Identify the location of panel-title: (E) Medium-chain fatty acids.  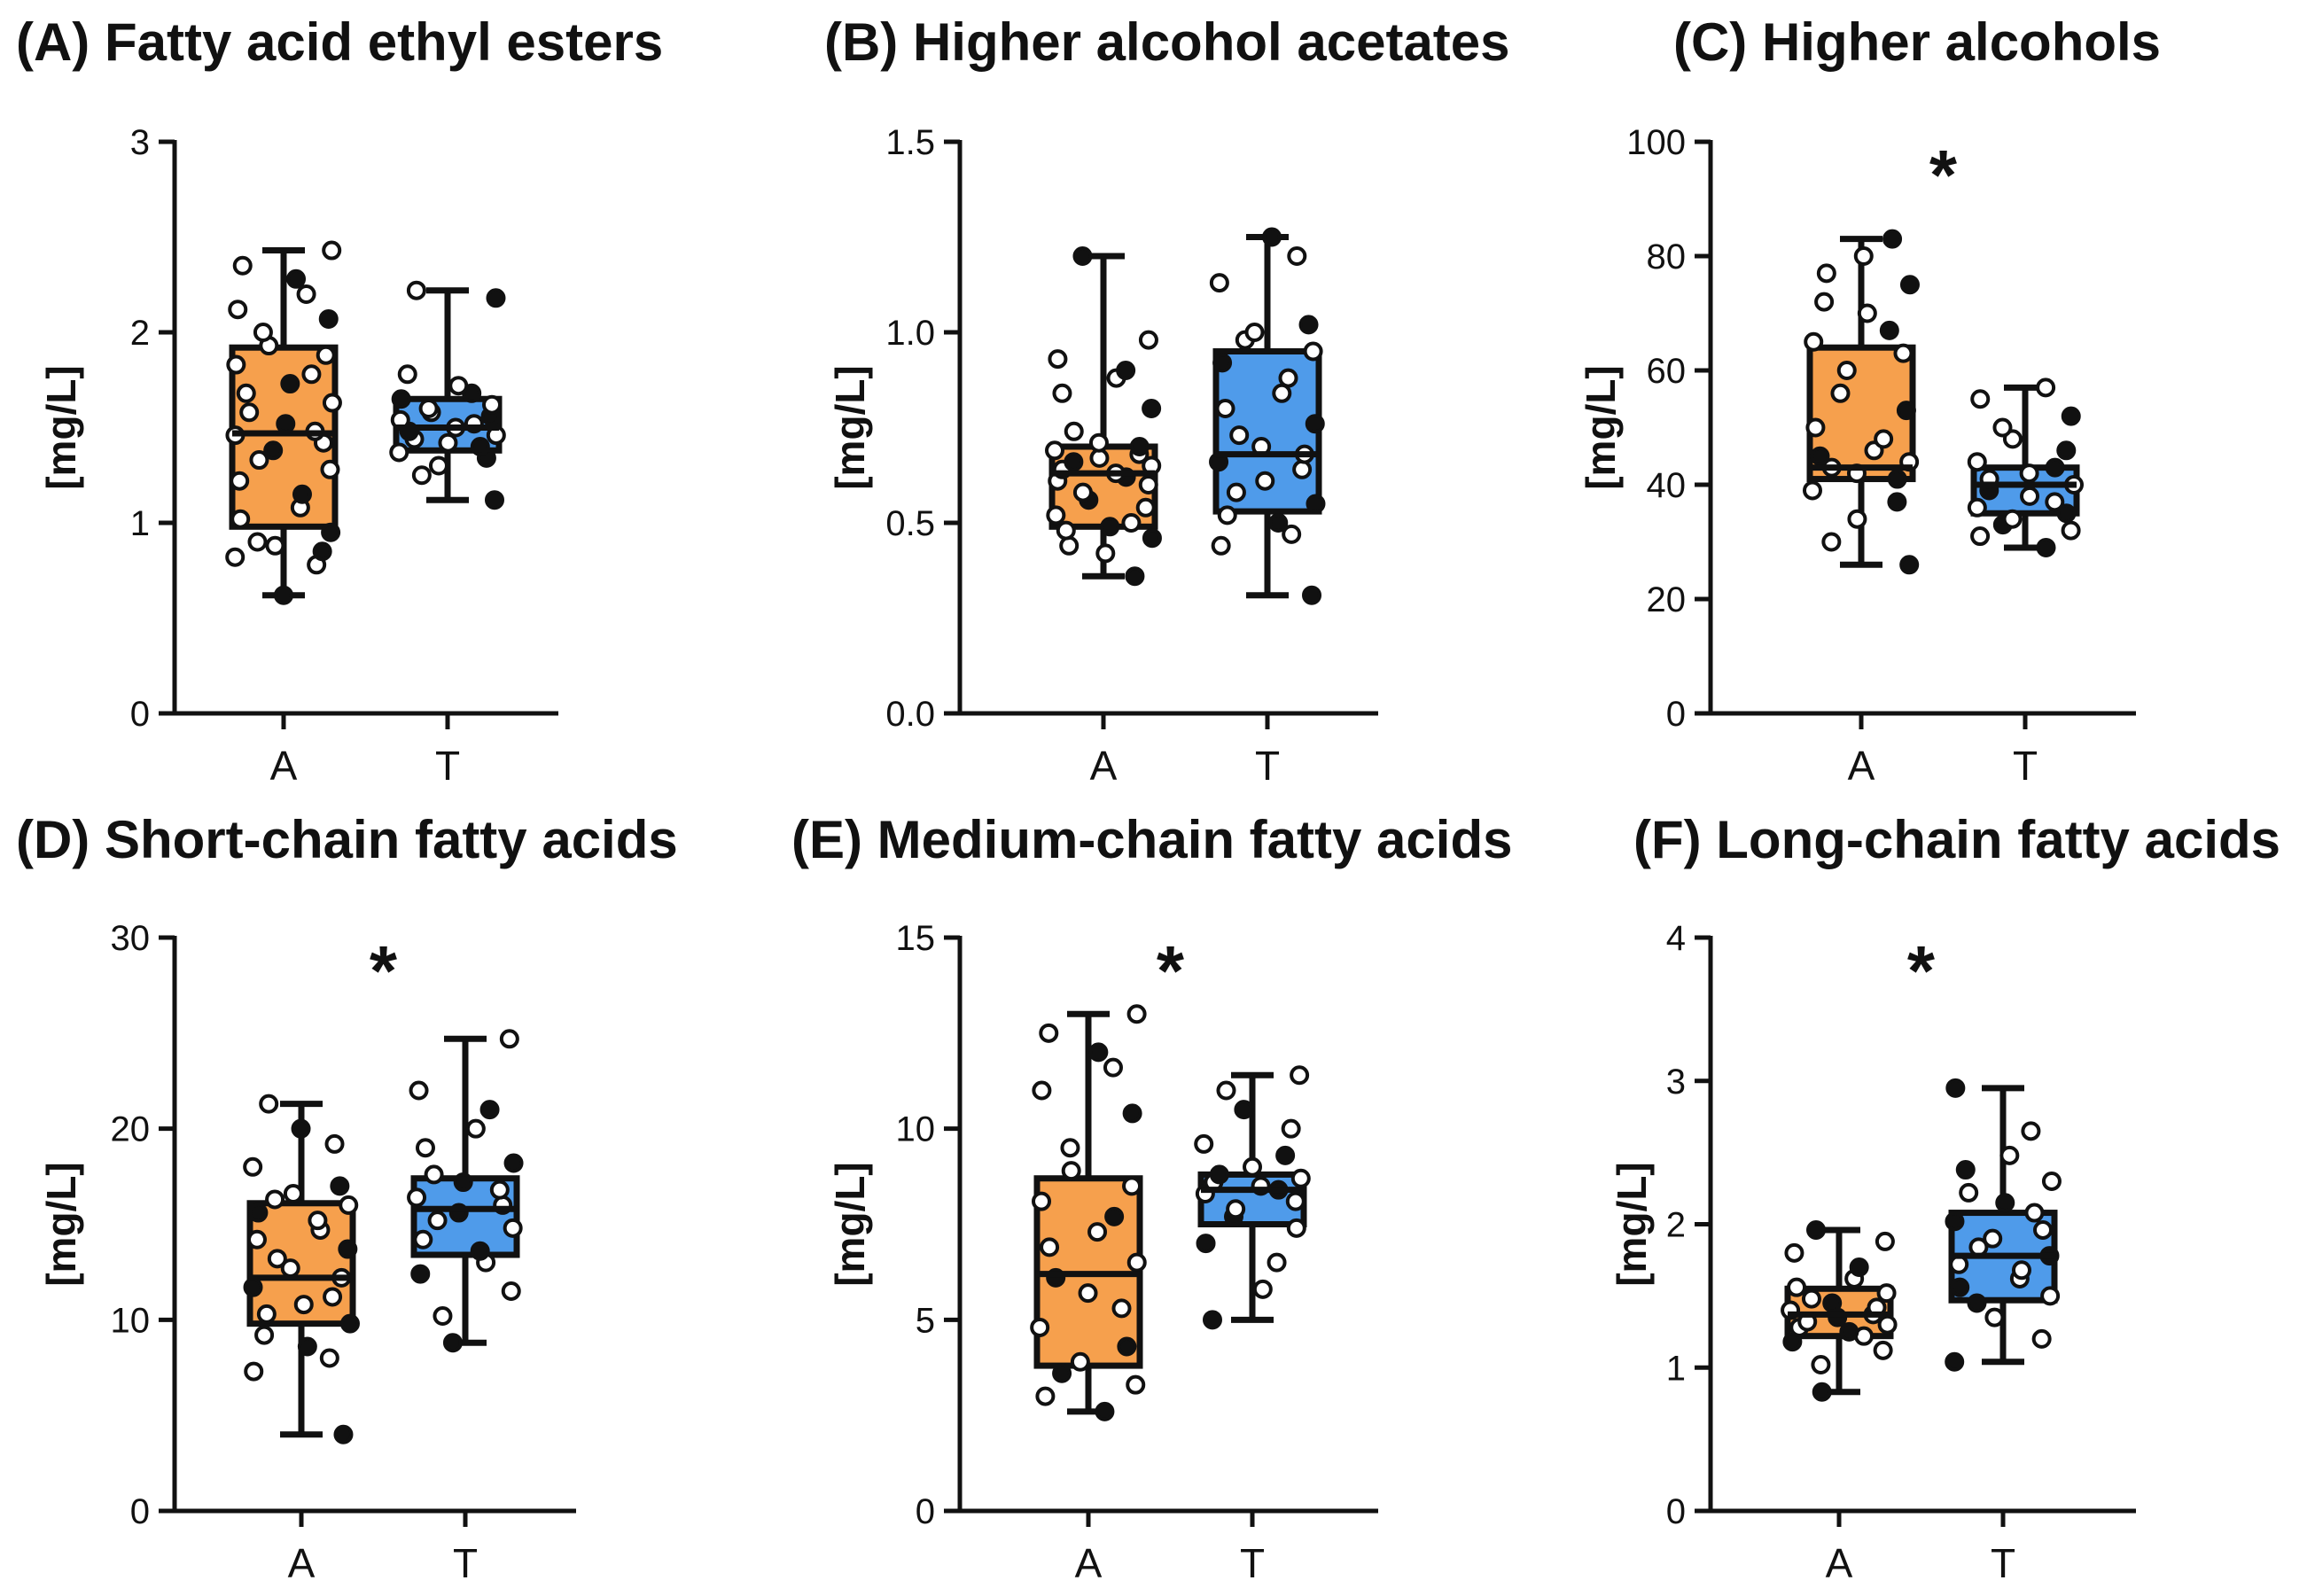
(1151, 840).